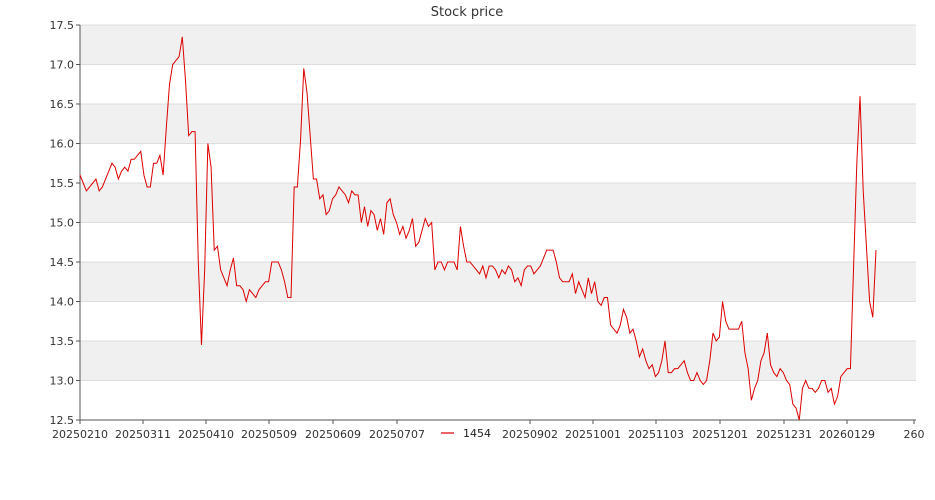 The height and width of the screenshot is (500, 935). What do you see at coordinates (784, 434) in the screenshot?
I see `x-tick-label: 20251231` at bounding box center [784, 434].